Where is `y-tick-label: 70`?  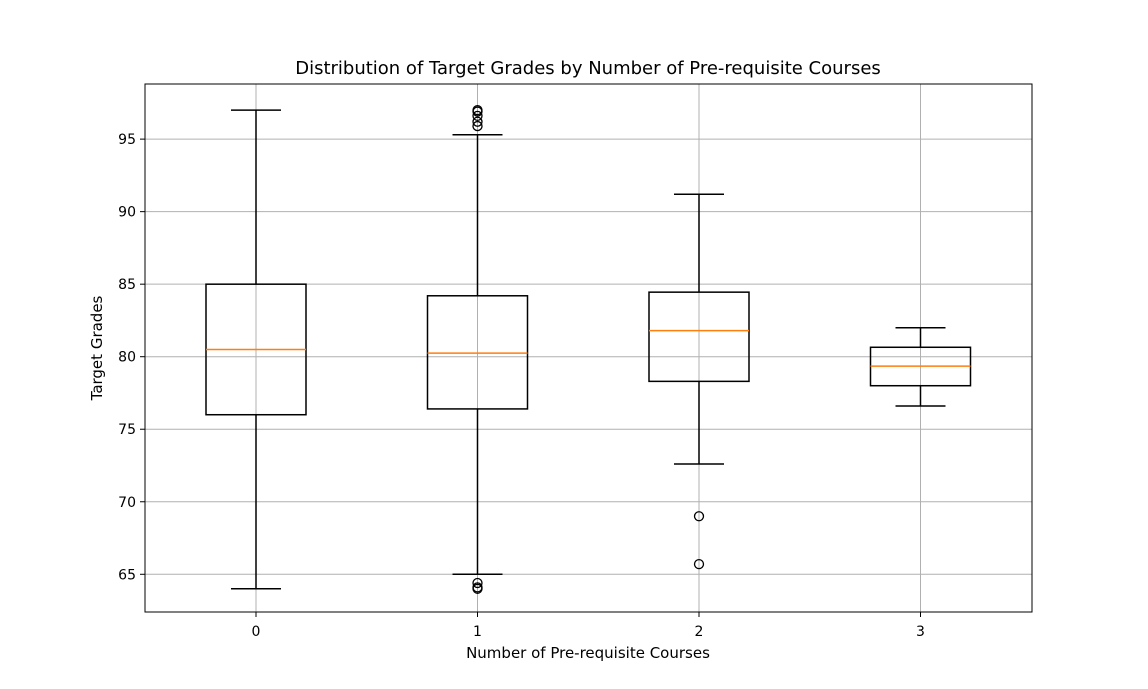 y-tick-label: 70 is located at coordinates (127, 503).